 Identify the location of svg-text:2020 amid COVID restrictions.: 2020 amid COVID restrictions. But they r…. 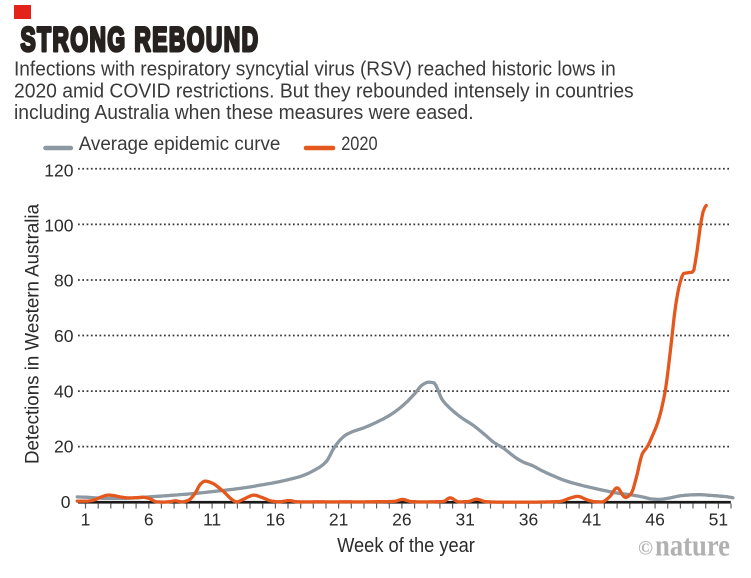
(324, 91).